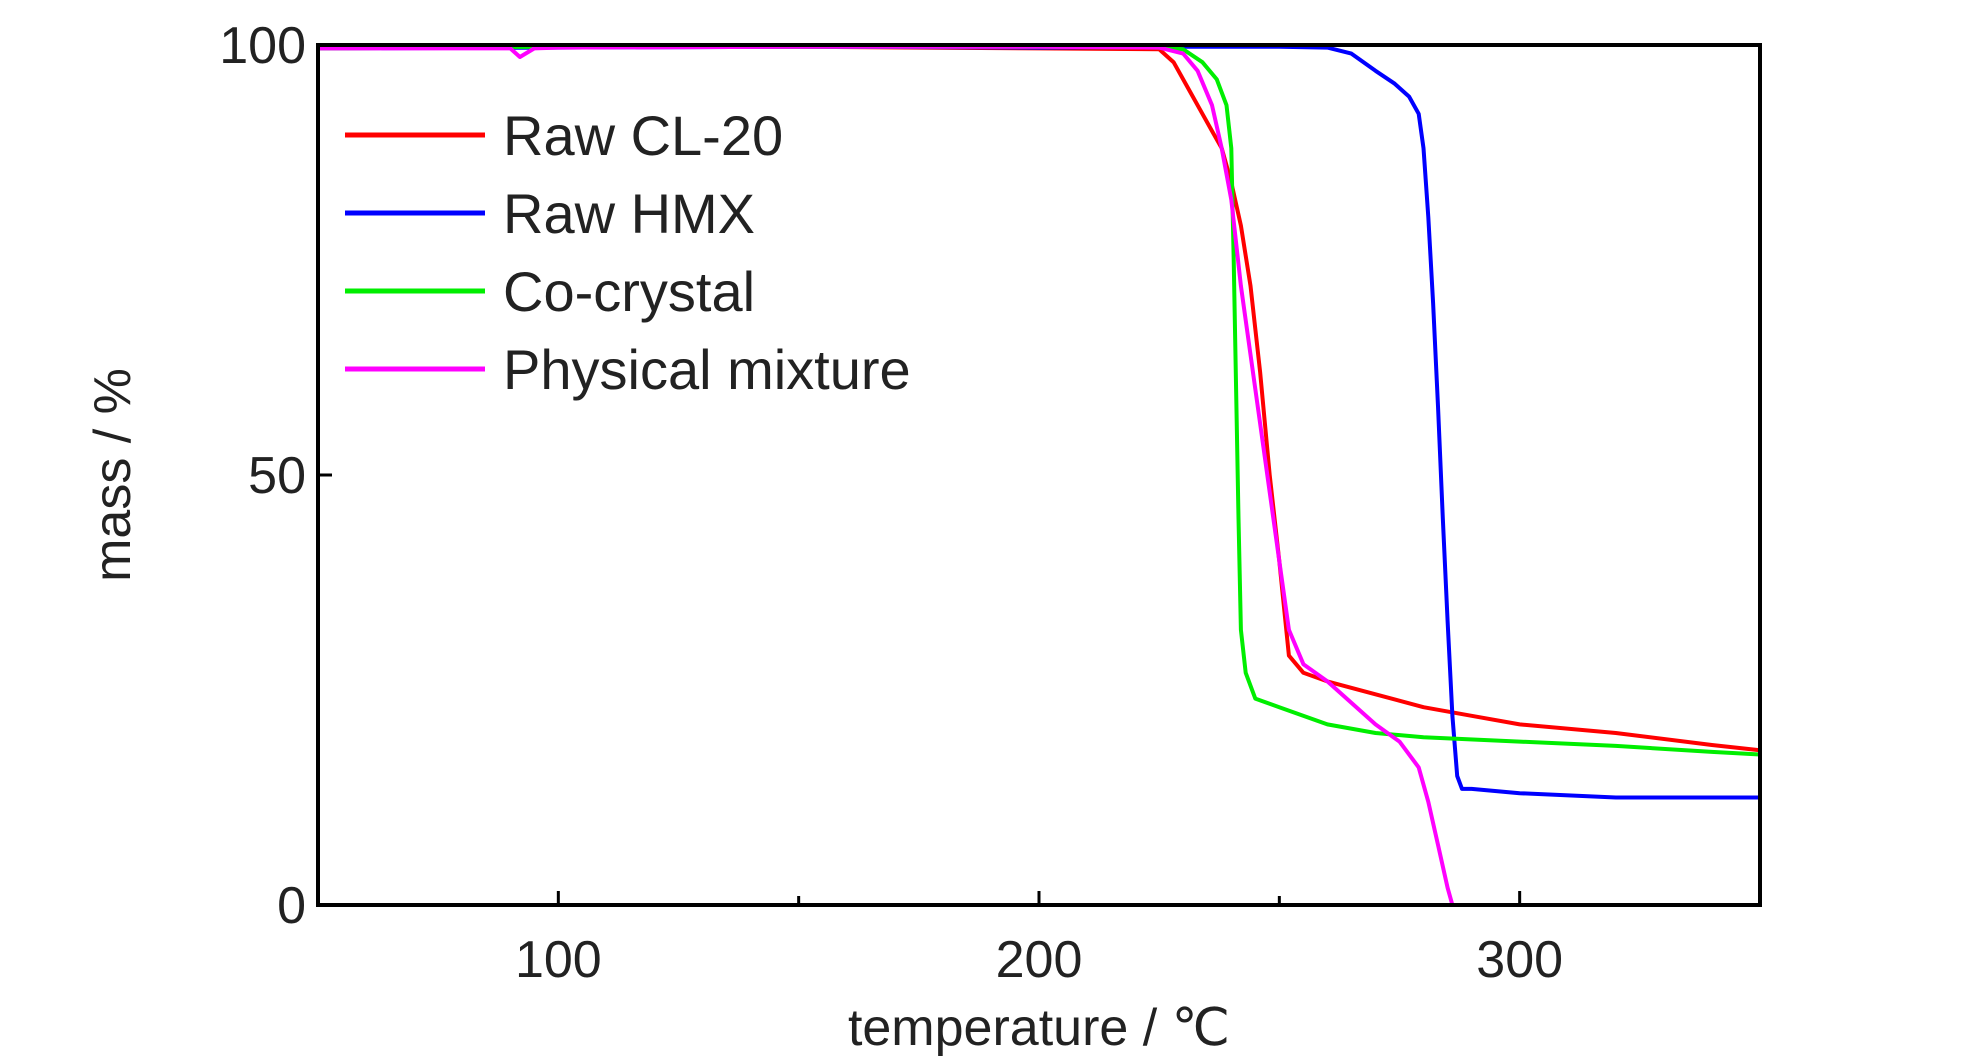  I want to click on legend-label: Raw HMX, so click(629, 213).